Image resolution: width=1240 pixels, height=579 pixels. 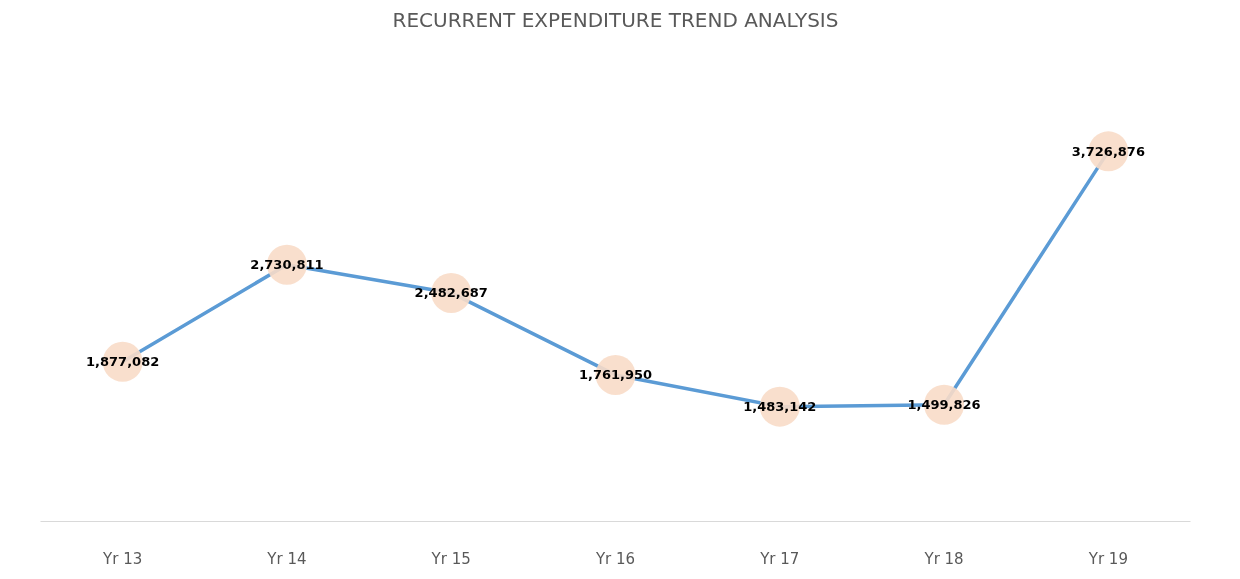 I want to click on data-label: 1,499,826, so click(x=944, y=405).